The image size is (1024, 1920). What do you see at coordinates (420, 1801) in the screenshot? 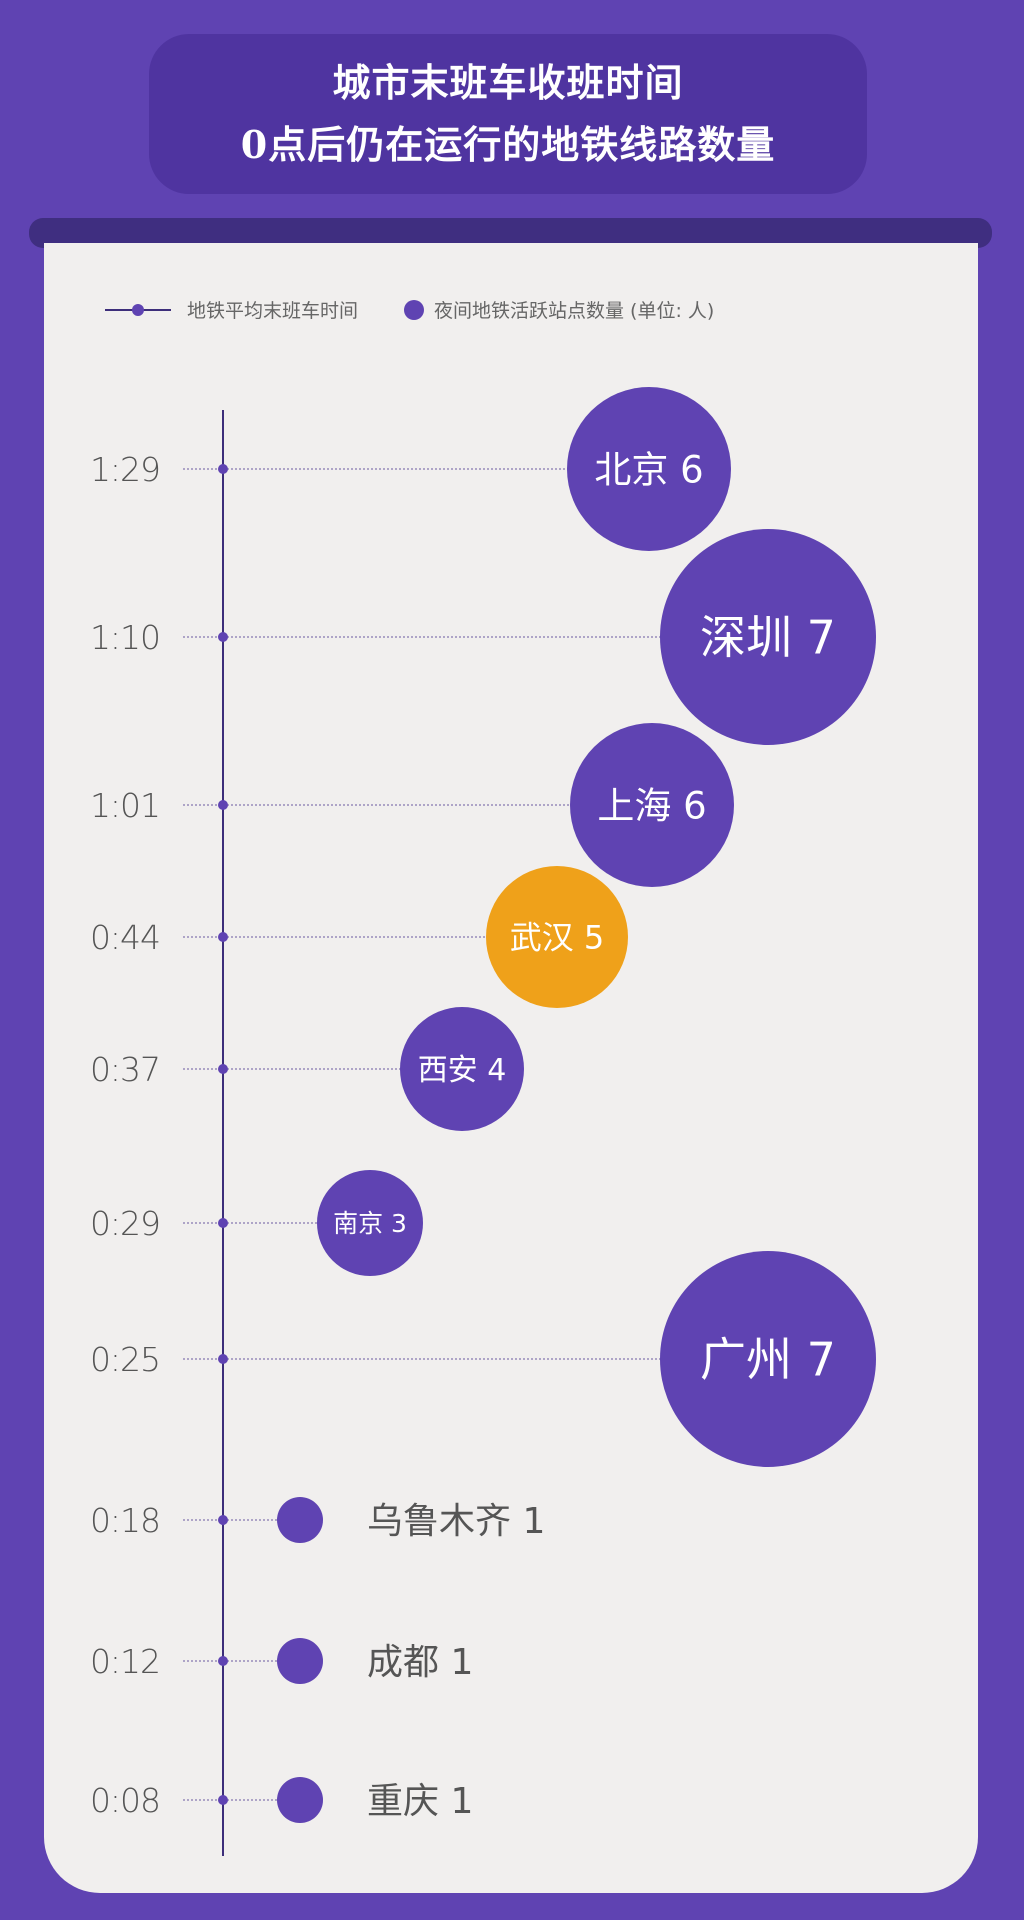
I see `bubble-label: 重庆 1` at bounding box center [420, 1801].